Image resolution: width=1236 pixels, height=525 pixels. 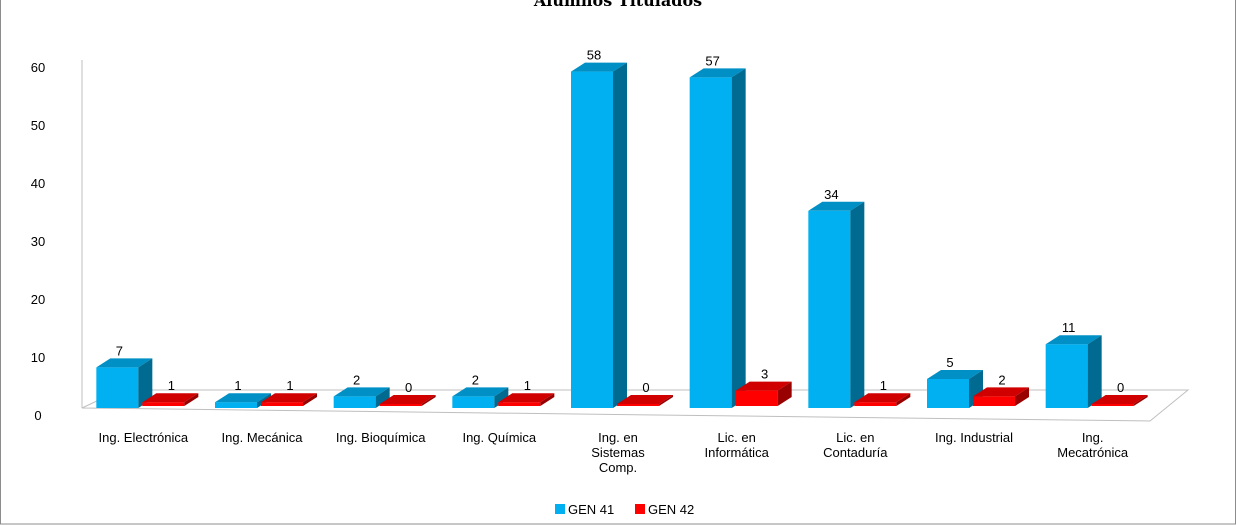 What do you see at coordinates (381, 437) in the screenshot?
I see `category-label: Ing. Bioquímica` at bounding box center [381, 437].